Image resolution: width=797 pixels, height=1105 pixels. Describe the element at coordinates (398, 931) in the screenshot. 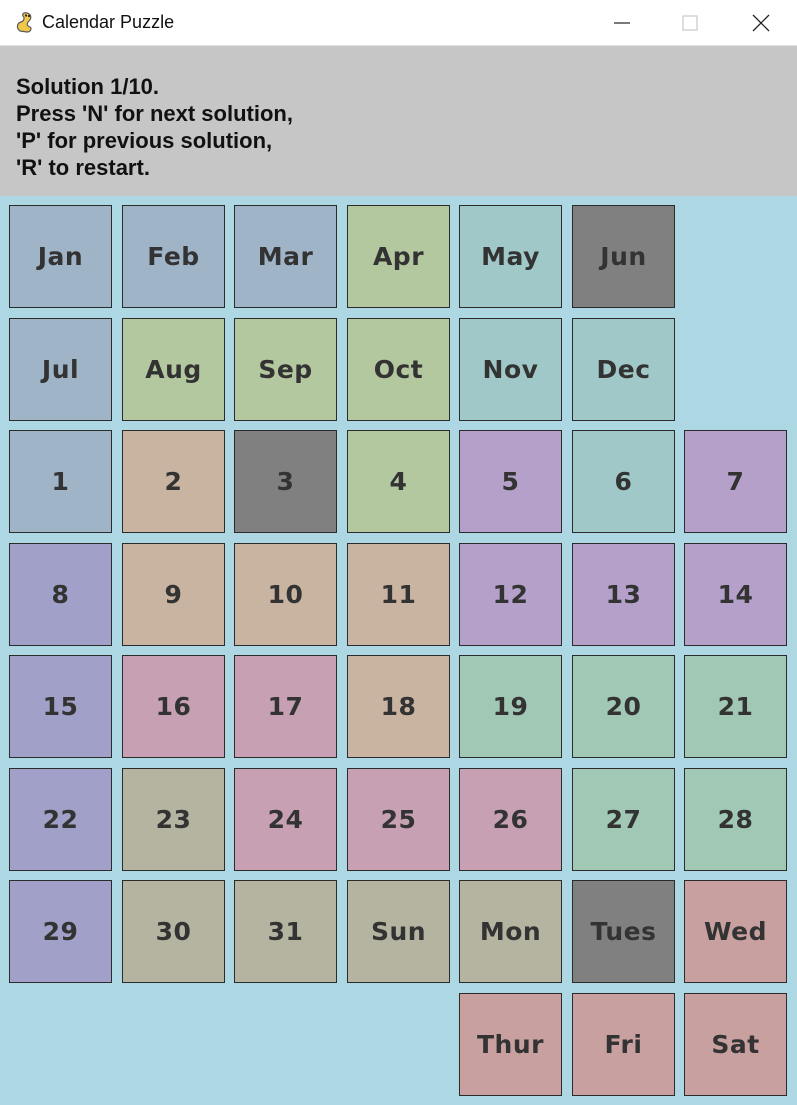

I see `board-cell-sun: Sun` at that location.